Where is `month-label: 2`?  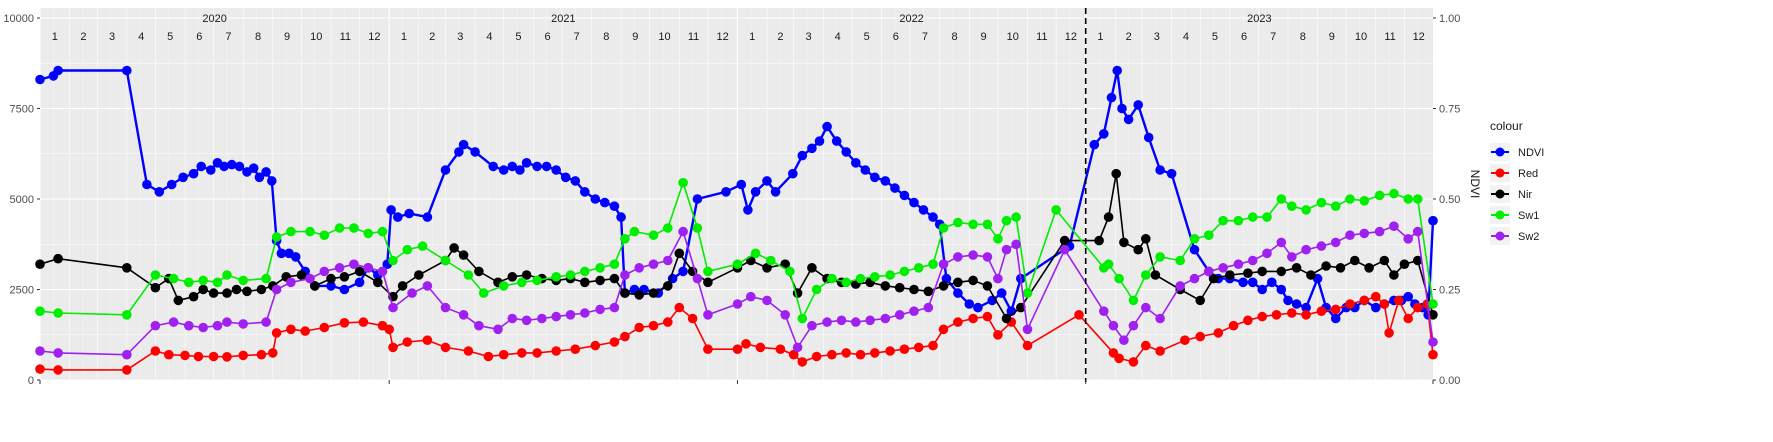 month-label: 2 is located at coordinates (432, 37).